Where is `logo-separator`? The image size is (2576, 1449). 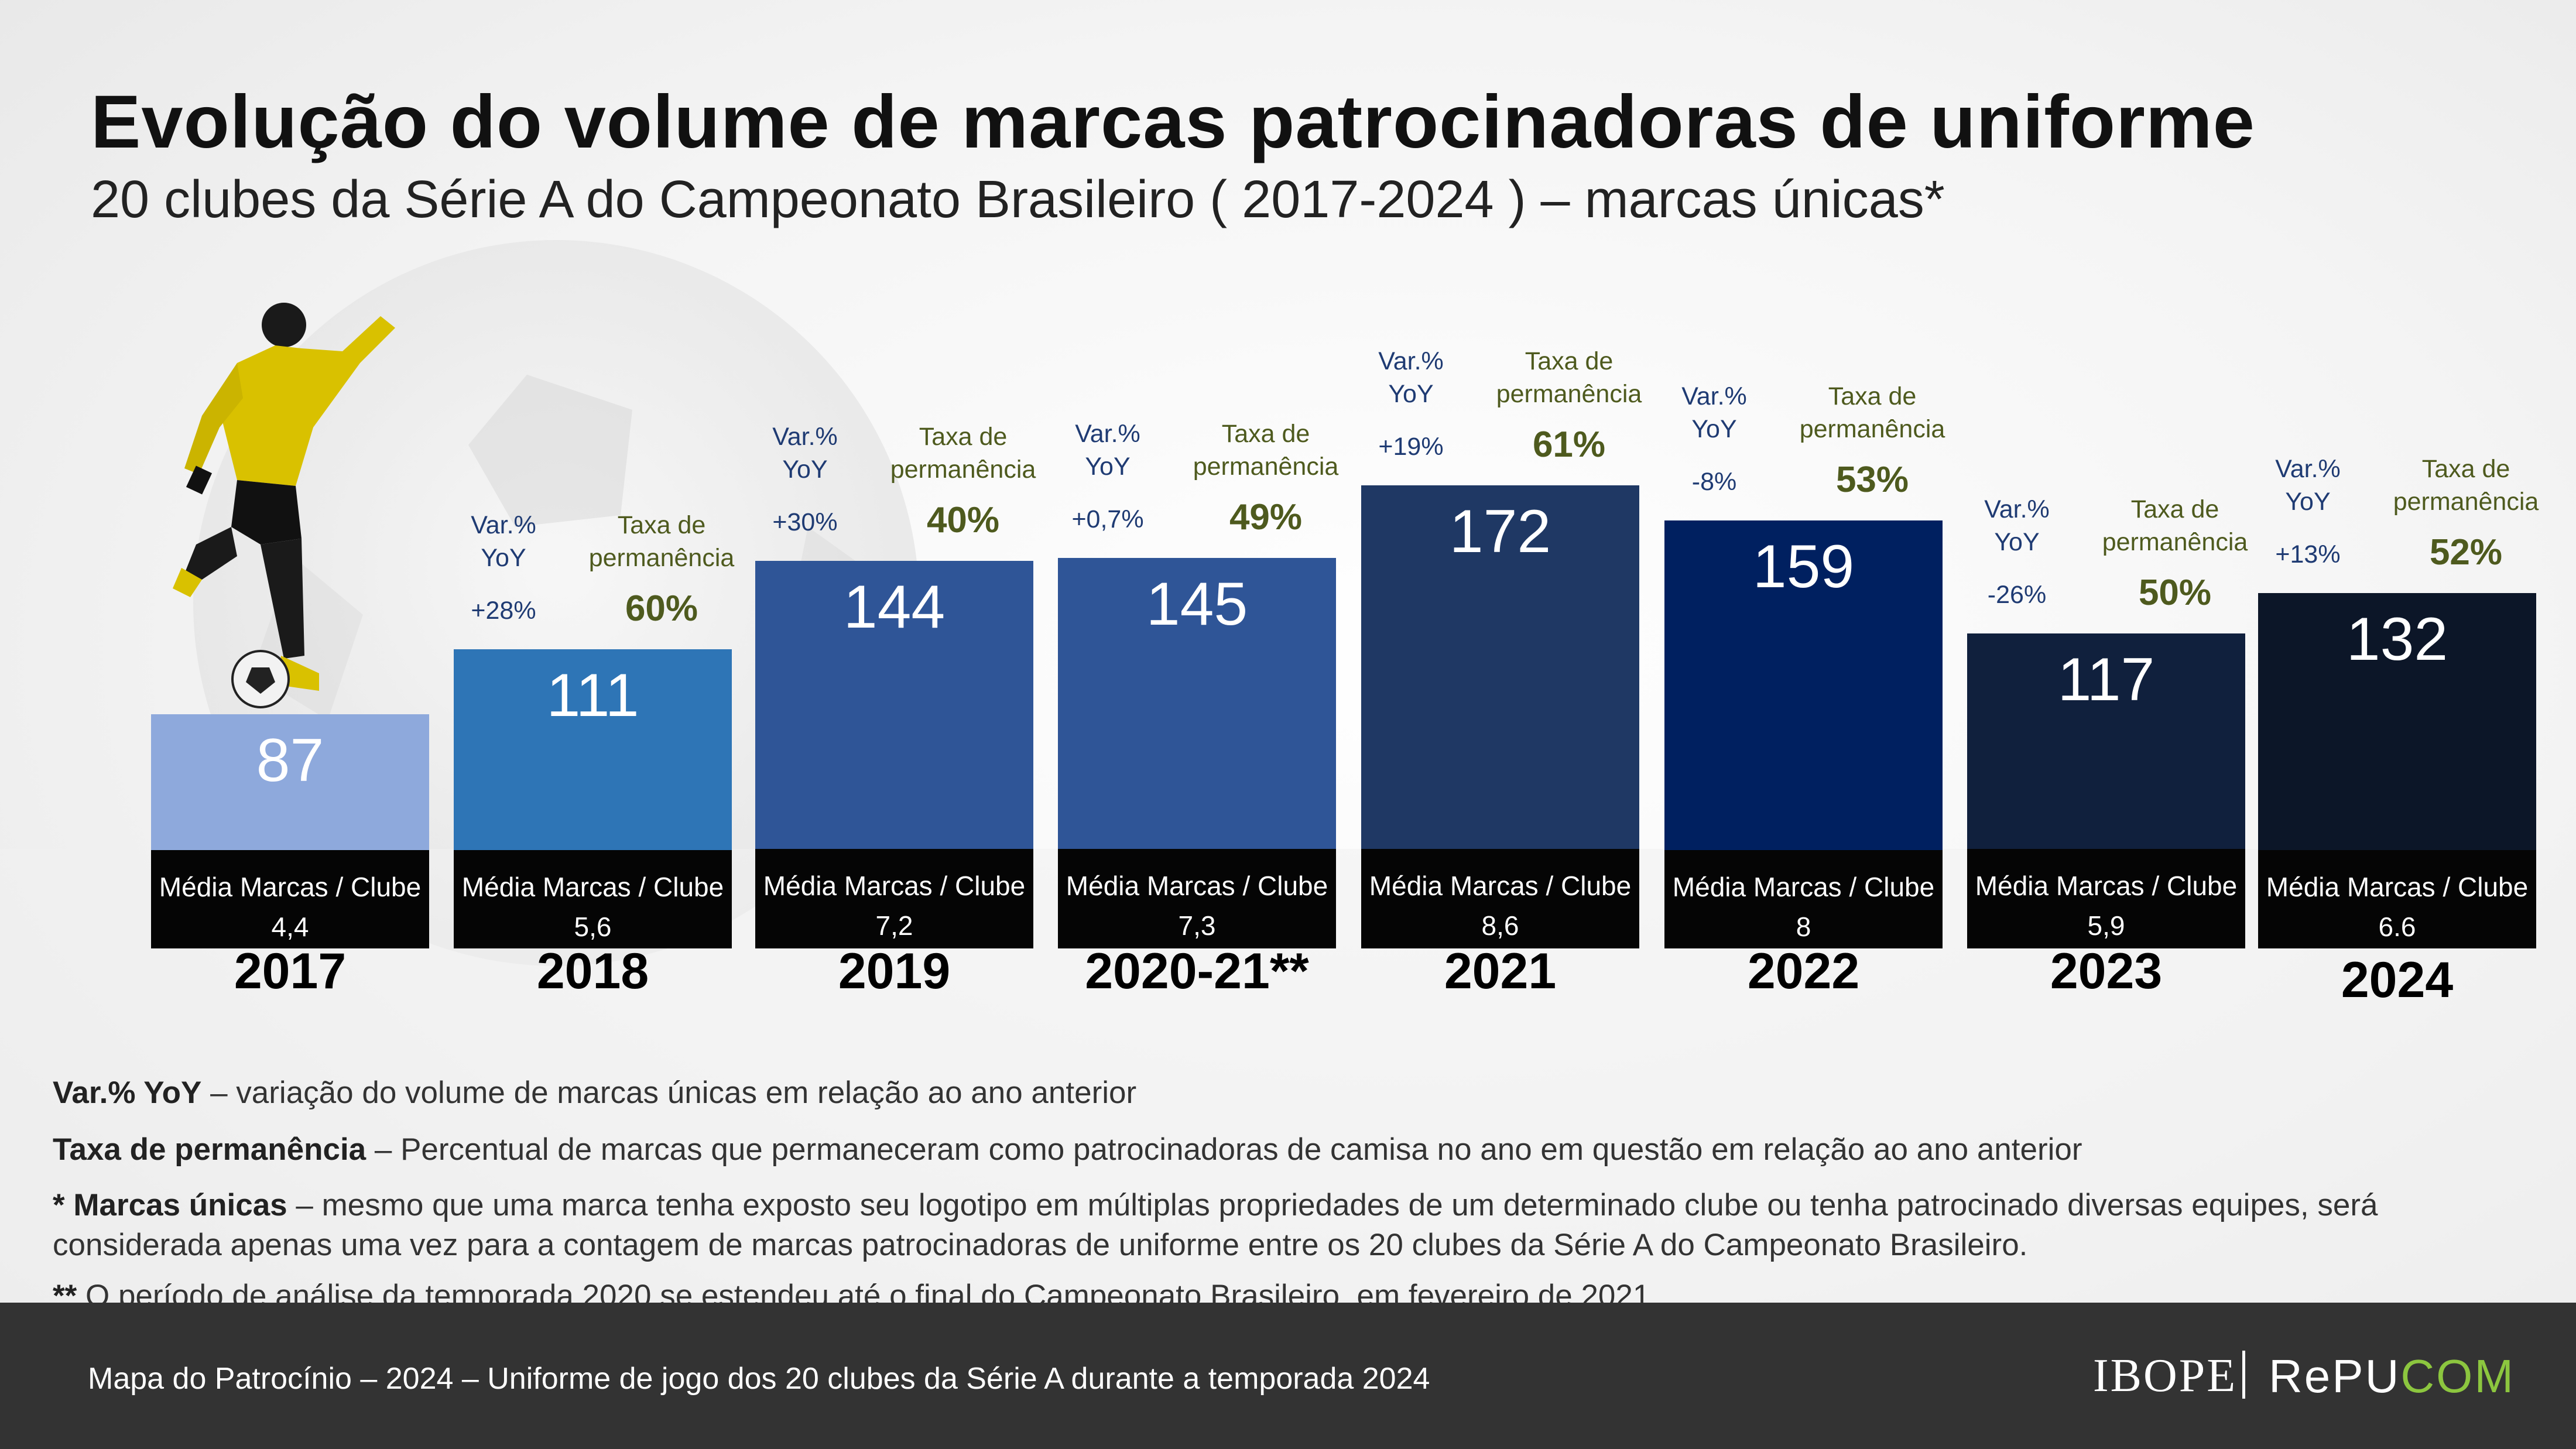
logo-separator is located at coordinates (2243, 1375).